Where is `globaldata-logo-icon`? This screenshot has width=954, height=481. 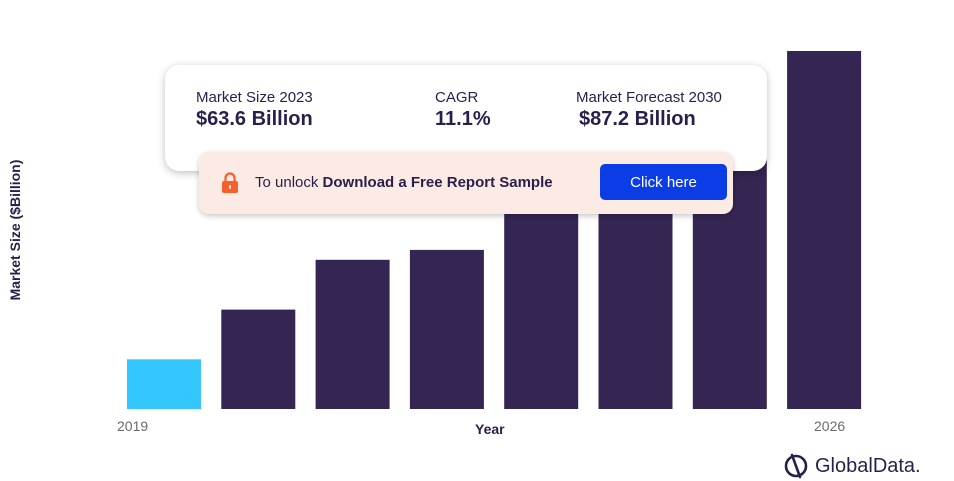 globaldata-logo-icon is located at coordinates (796, 466).